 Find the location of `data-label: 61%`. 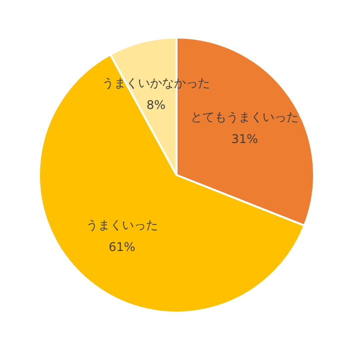

data-label: 61% is located at coordinates (122, 247).